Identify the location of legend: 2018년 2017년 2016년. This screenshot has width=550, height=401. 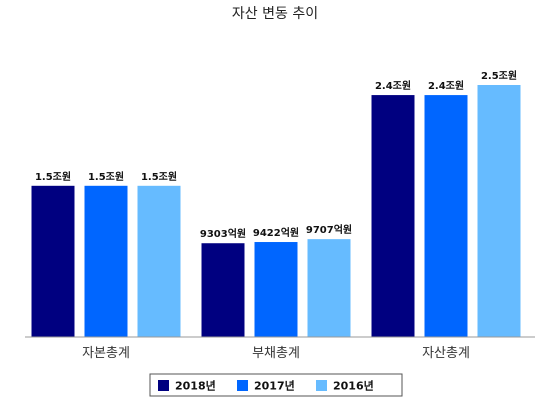
(276, 385).